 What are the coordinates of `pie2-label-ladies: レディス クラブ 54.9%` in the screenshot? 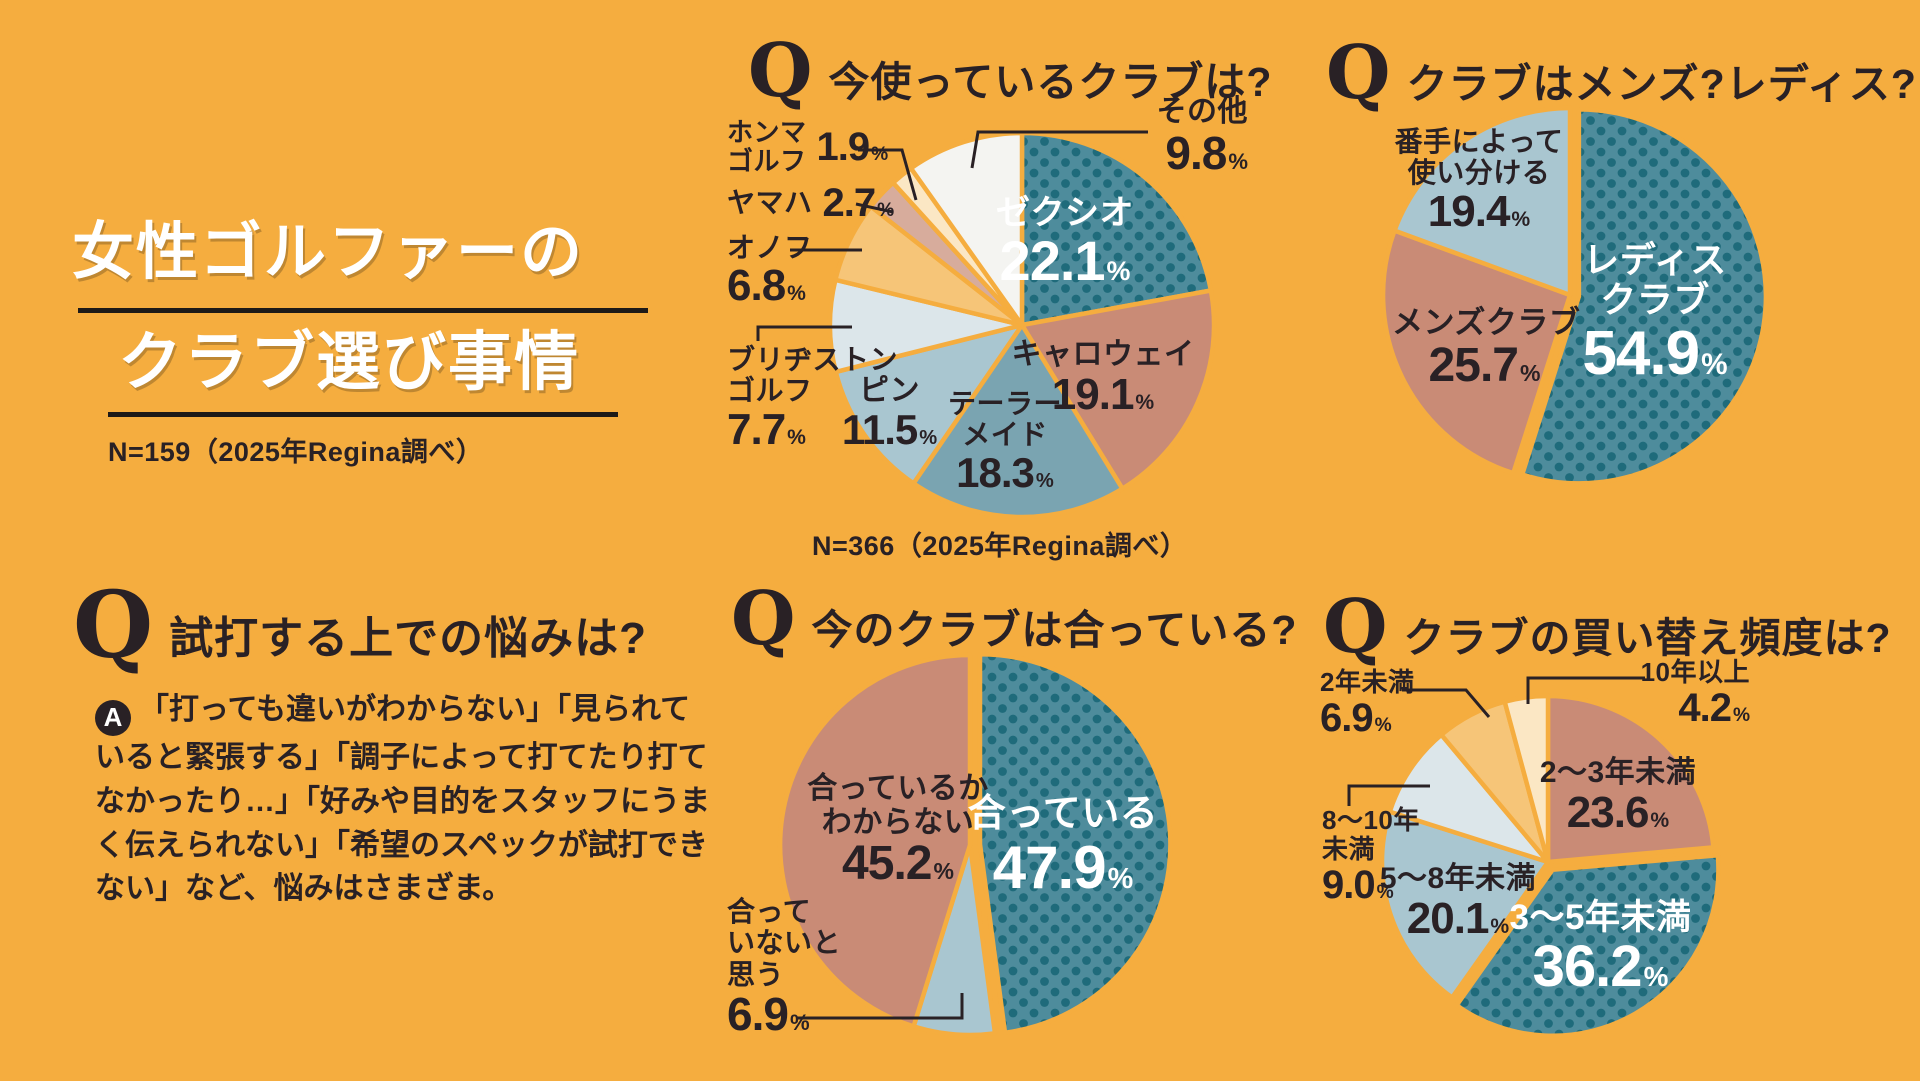 It's located at (1655, 313).